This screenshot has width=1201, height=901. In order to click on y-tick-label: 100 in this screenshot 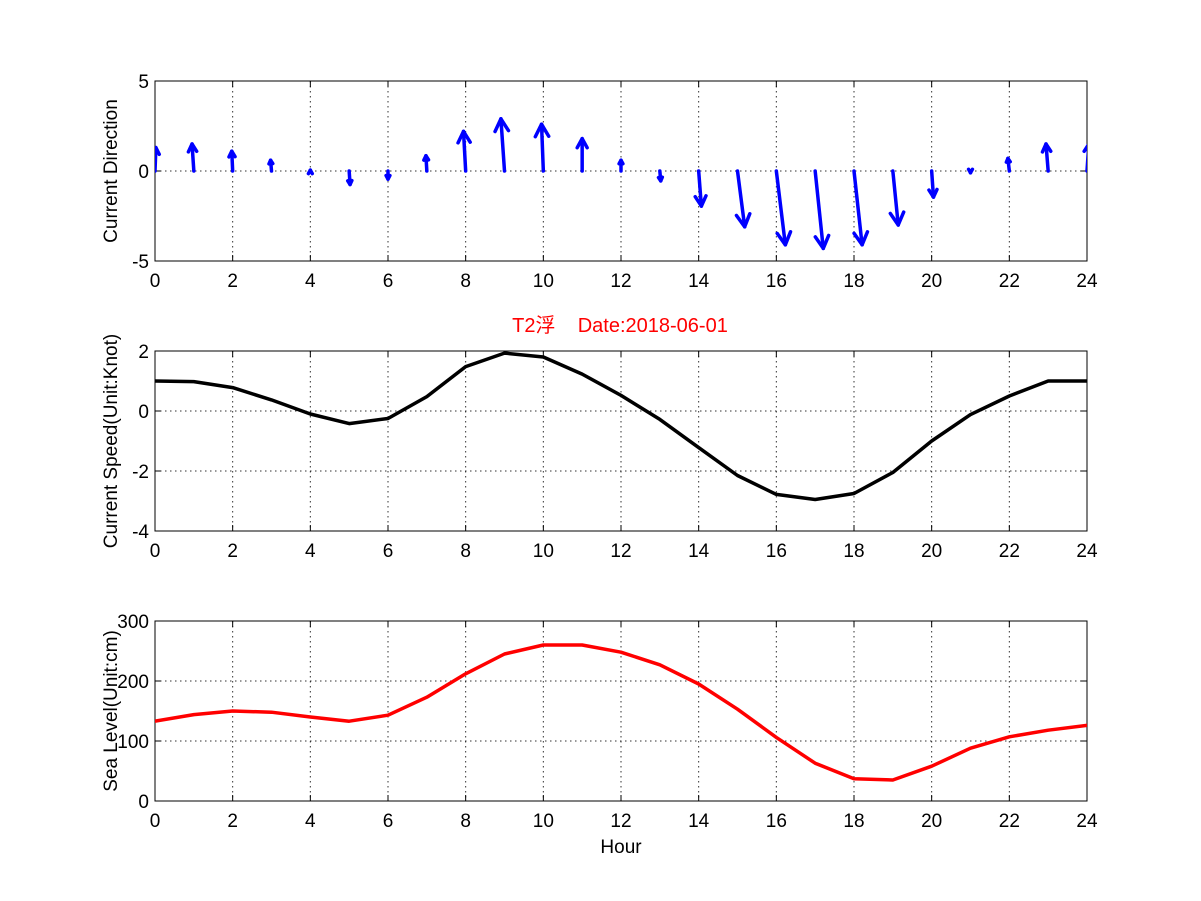, I will do `click(133, 742)`.